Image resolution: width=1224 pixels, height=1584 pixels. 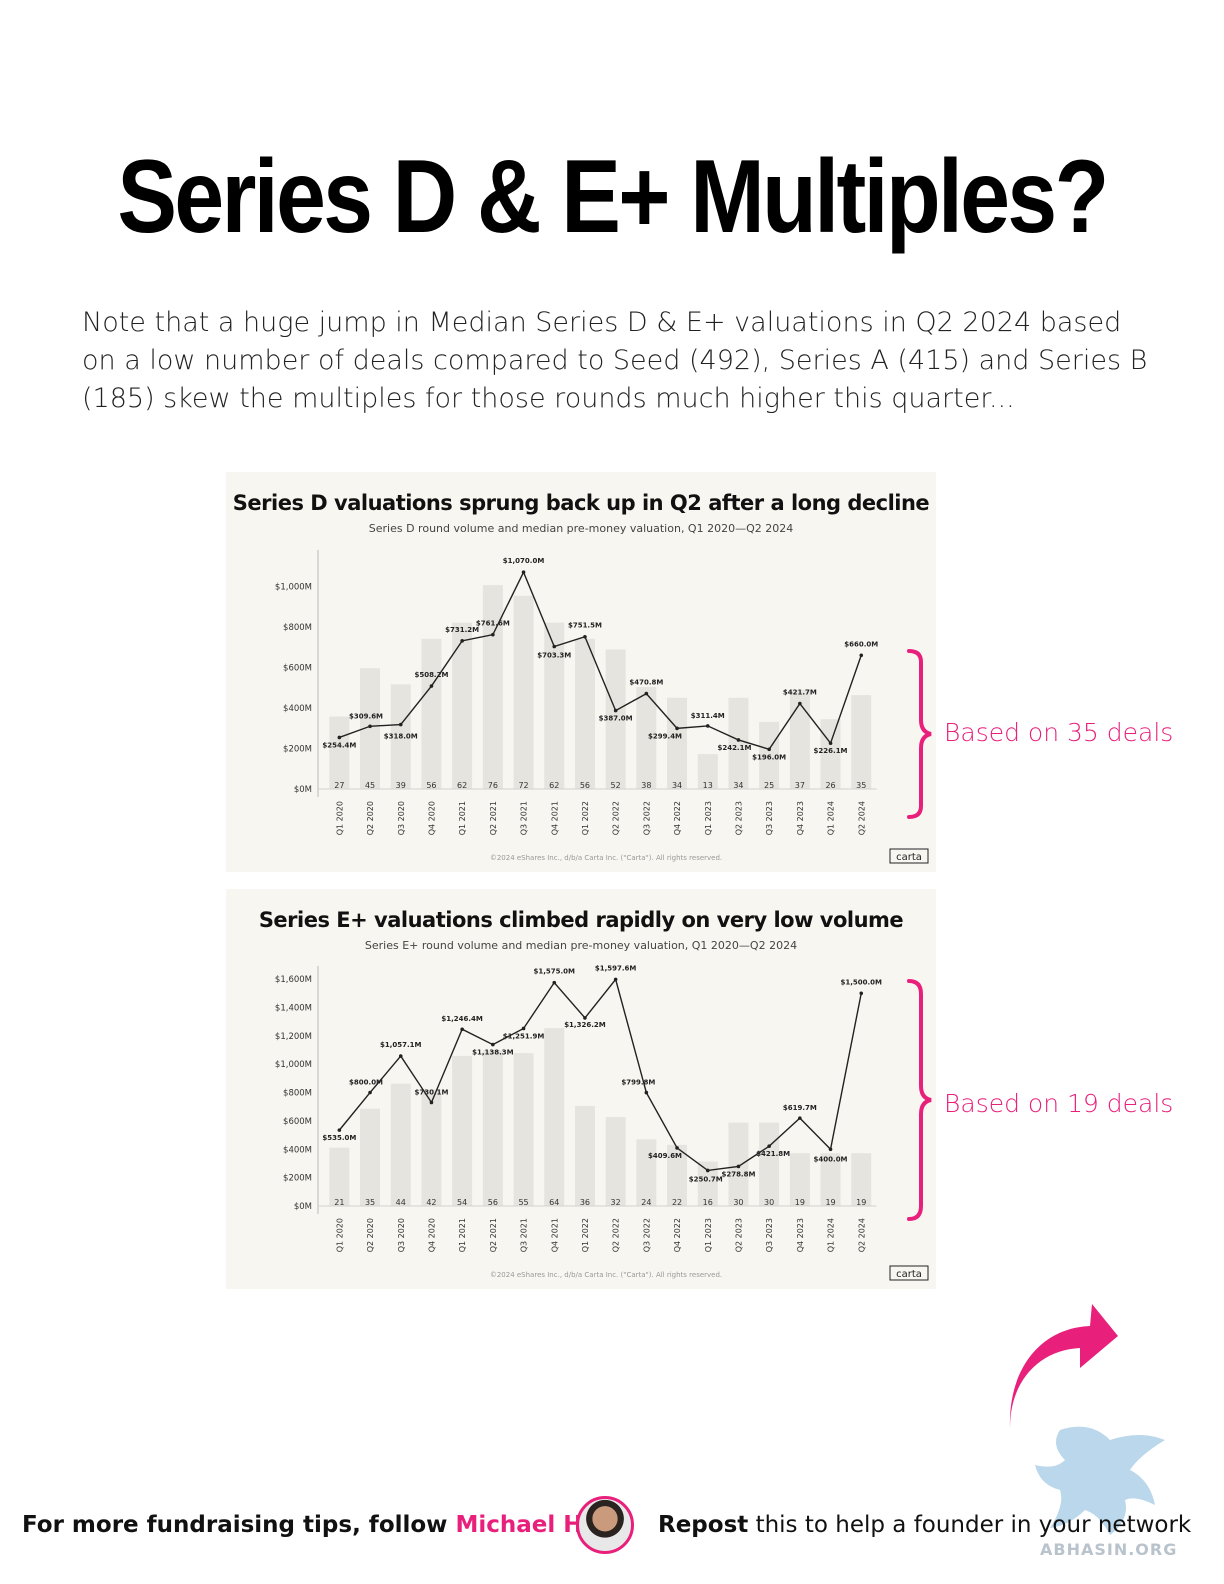 I want to click on deal-count-label: 32, so click(x=616, y=1202).